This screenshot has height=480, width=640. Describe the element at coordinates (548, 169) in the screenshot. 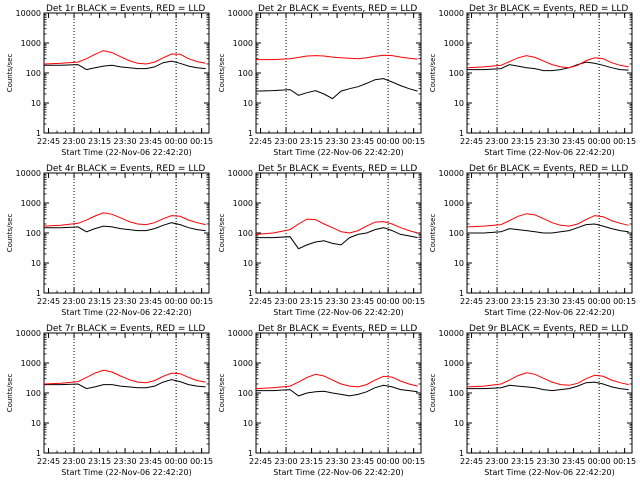

I see `panel-title: Det 6r BLACK = Events, RED = LLD` at that location.